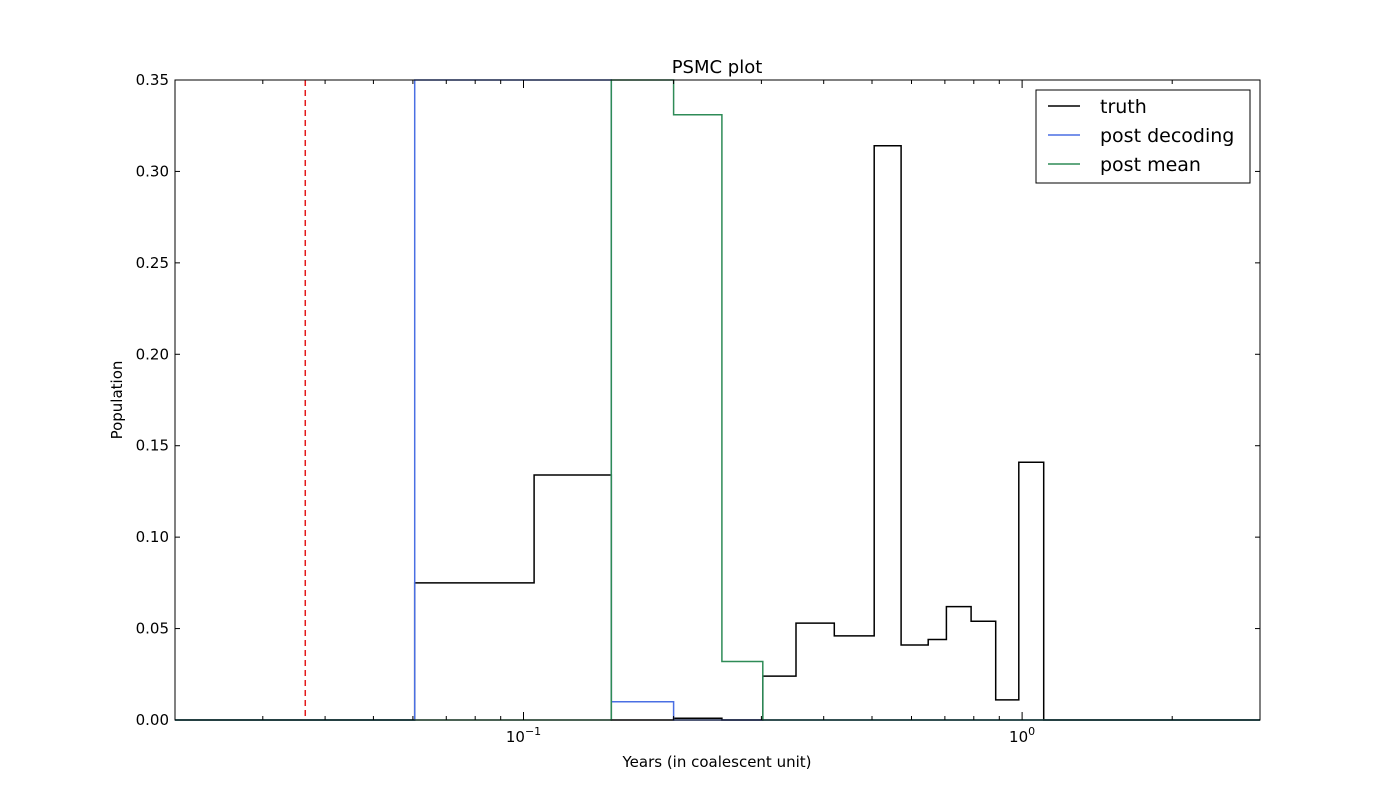 The width and height of the screenshot is (1400, 800). I want to click on y-tick-label: 0.05, so click(152, 629).